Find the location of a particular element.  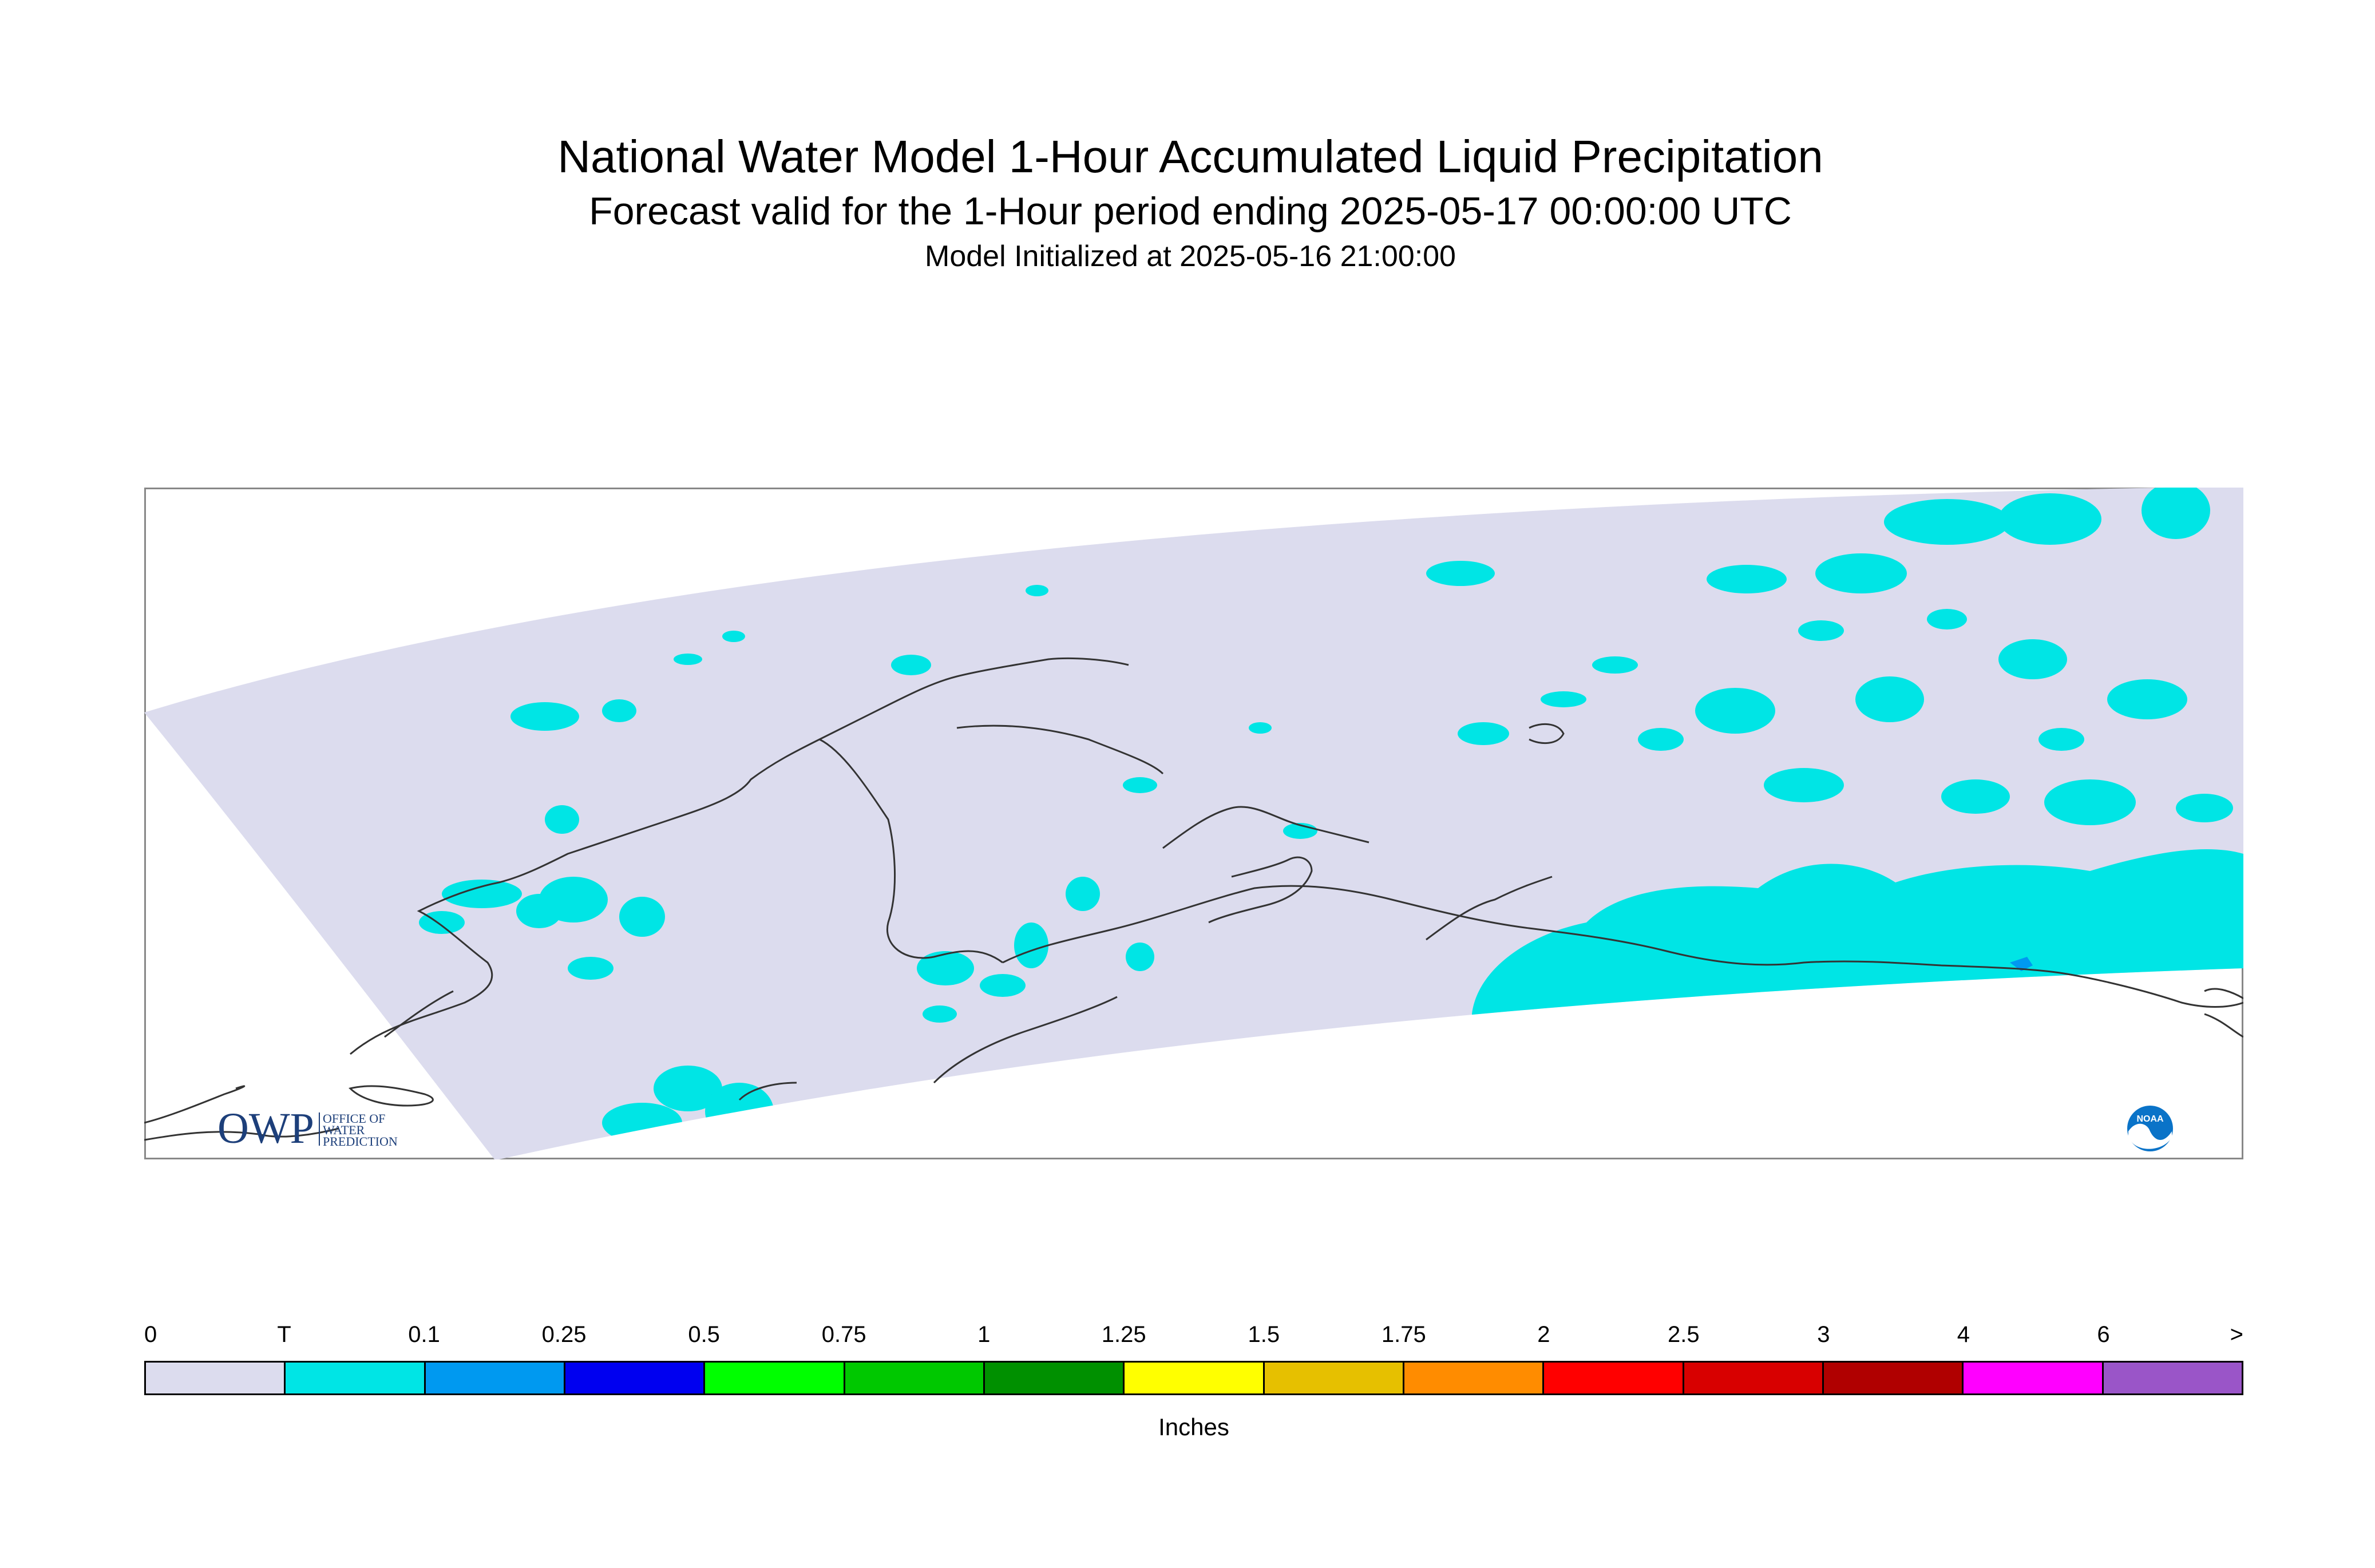

legend-label: 2 is located at coordinates (1543, 1334).